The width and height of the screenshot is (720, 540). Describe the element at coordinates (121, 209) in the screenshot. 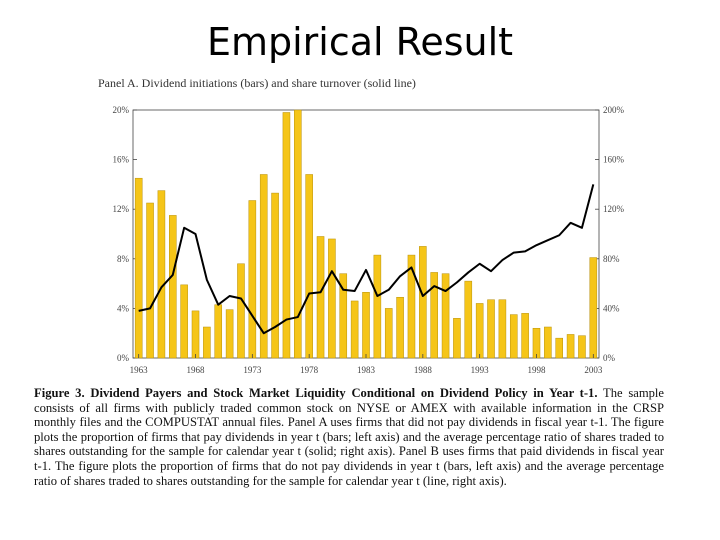

I see `left-tick-label: 12%` at that location.